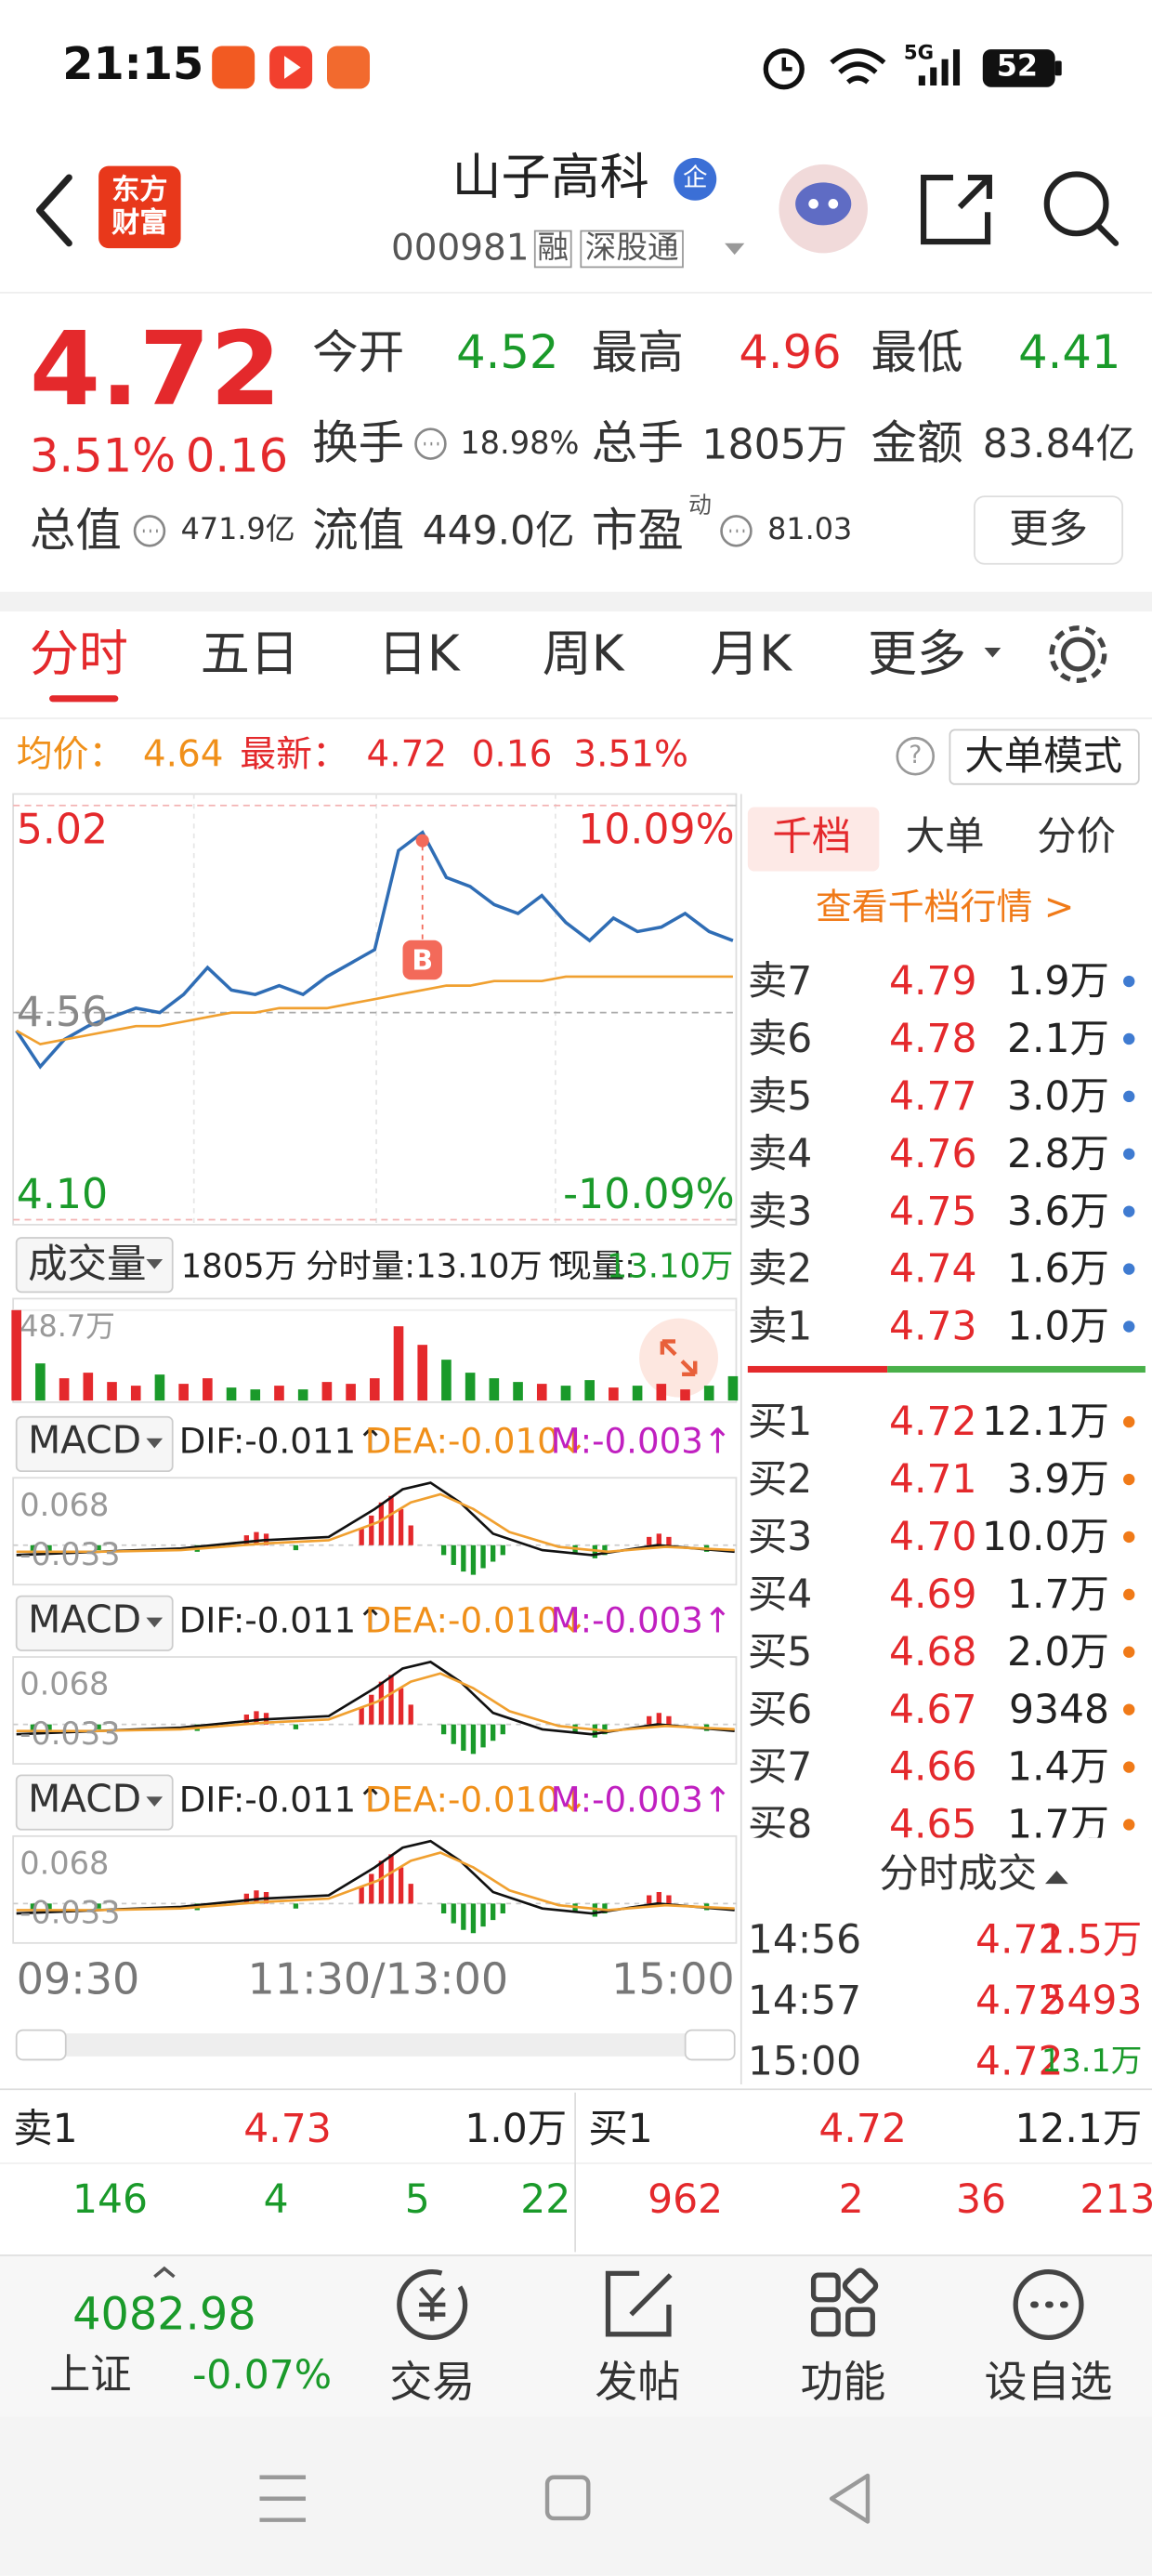  I want to click on alarm-hand, so click(786, 64).